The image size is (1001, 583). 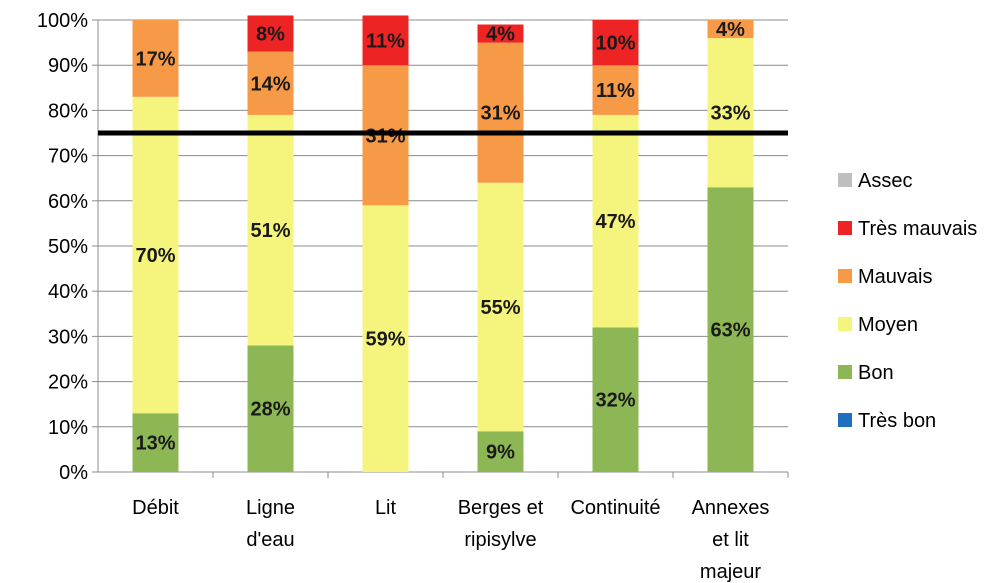 I want to click on x-category-label: Annexes, so click(x=731, y=508).